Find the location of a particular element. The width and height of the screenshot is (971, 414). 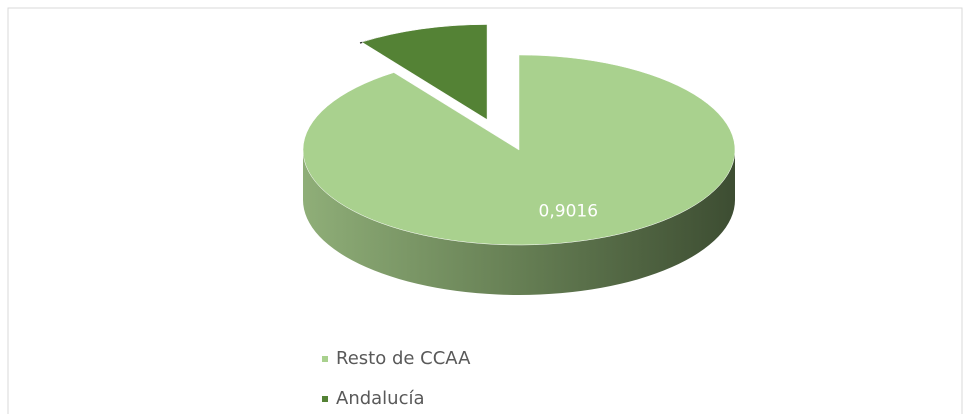

slice-top is located at coordinates (424, 72).